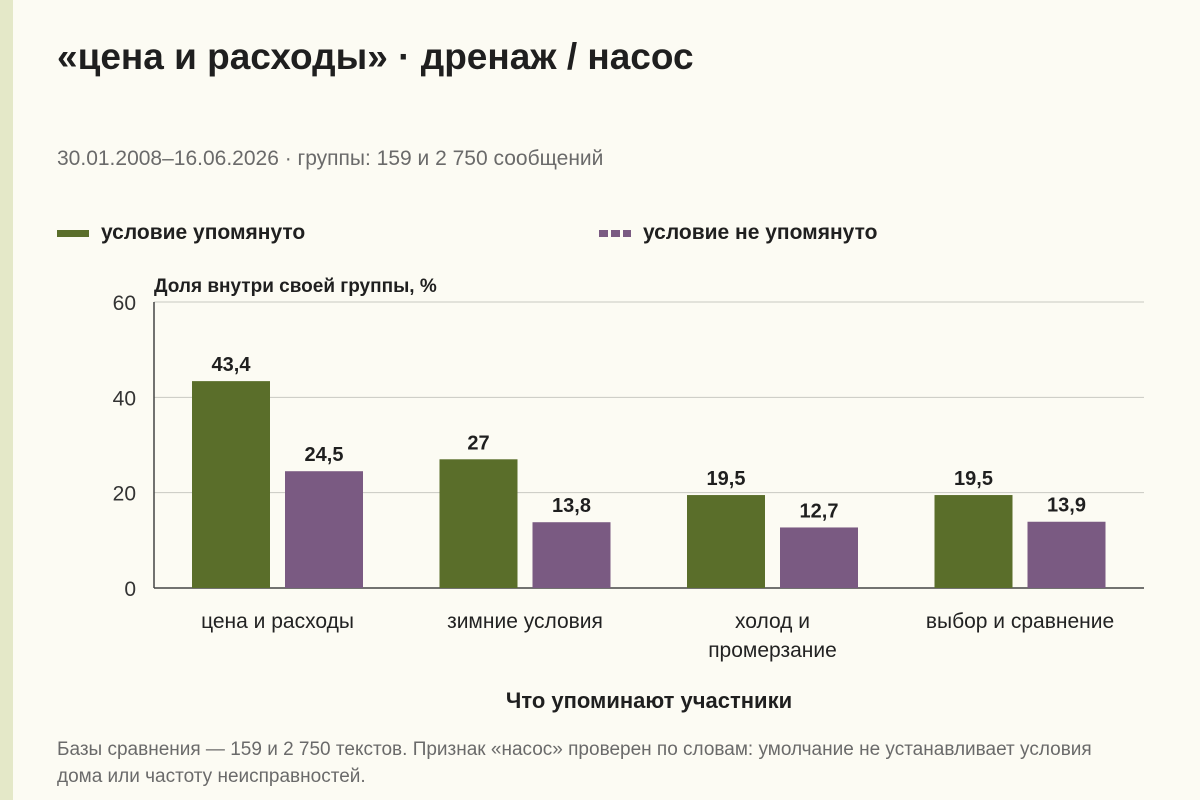 Image resolution: width=1200 pixels, height=800 pixels. I want to click on y-tick-label: 0, so click(130, 589).